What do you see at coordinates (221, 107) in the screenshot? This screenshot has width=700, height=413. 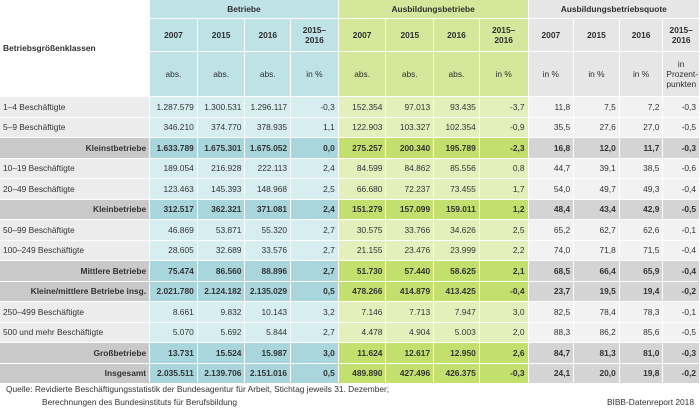 I see `table-cell: 1.300.531` at bounding box center [221, 107].